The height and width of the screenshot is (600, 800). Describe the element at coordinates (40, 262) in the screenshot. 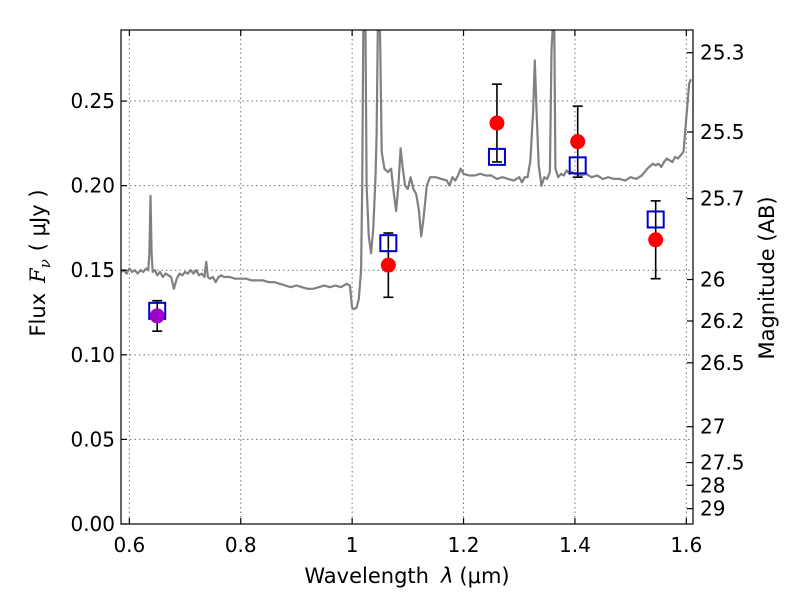

I see `y-axis-title: FluxFν( μJy )` at that location.